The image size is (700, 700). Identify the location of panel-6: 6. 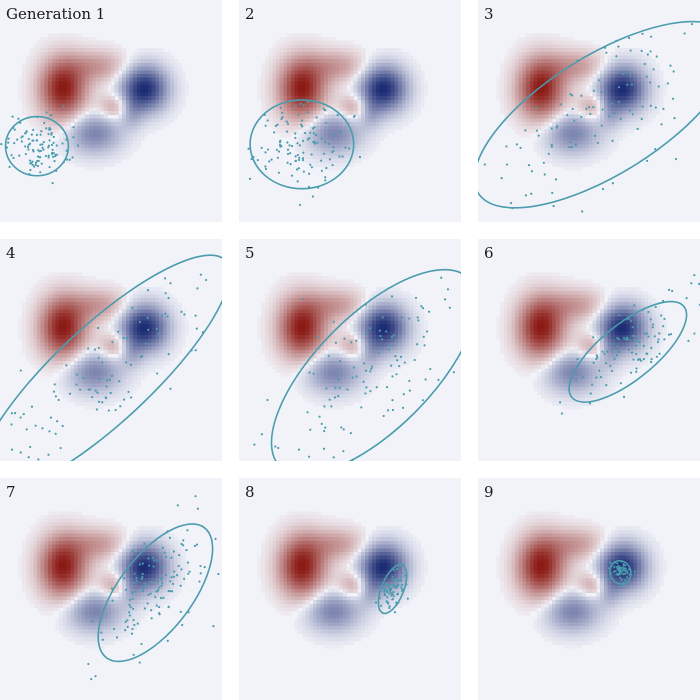
(589, 350).